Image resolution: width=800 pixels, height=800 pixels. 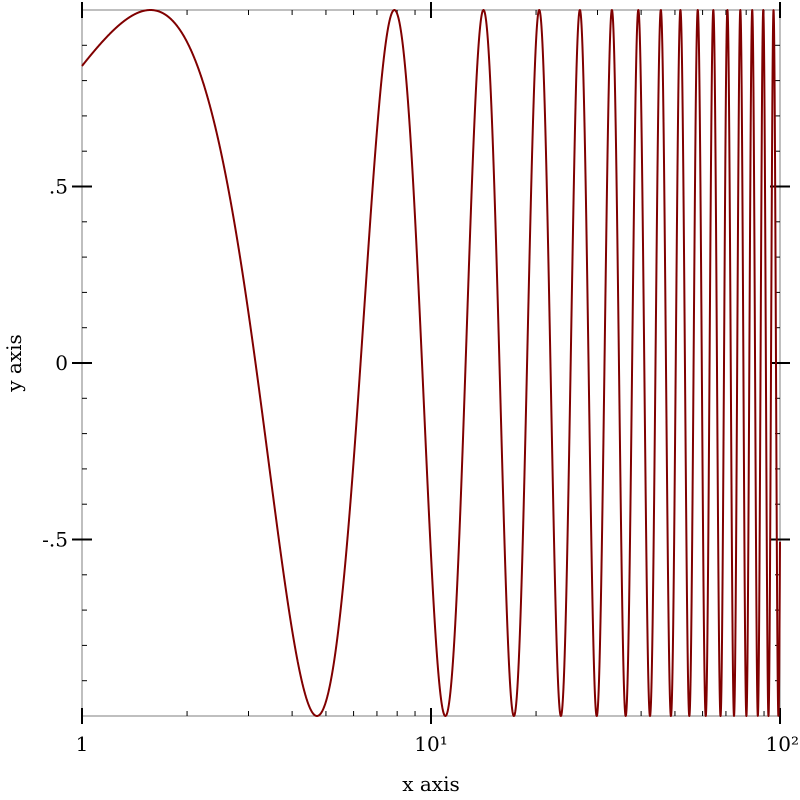 I want to click on y-axis-label: y axis, so click(x=14, y=363).